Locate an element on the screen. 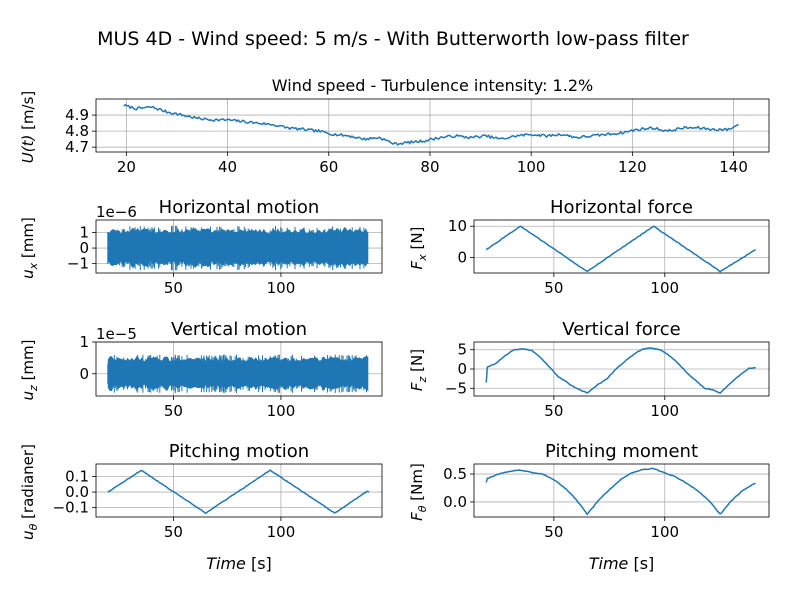  chart-horizontal-motion: 50 100 10−1 Horizontal motion ux [mm] 1e−6 is located at coordinates (201, 247).